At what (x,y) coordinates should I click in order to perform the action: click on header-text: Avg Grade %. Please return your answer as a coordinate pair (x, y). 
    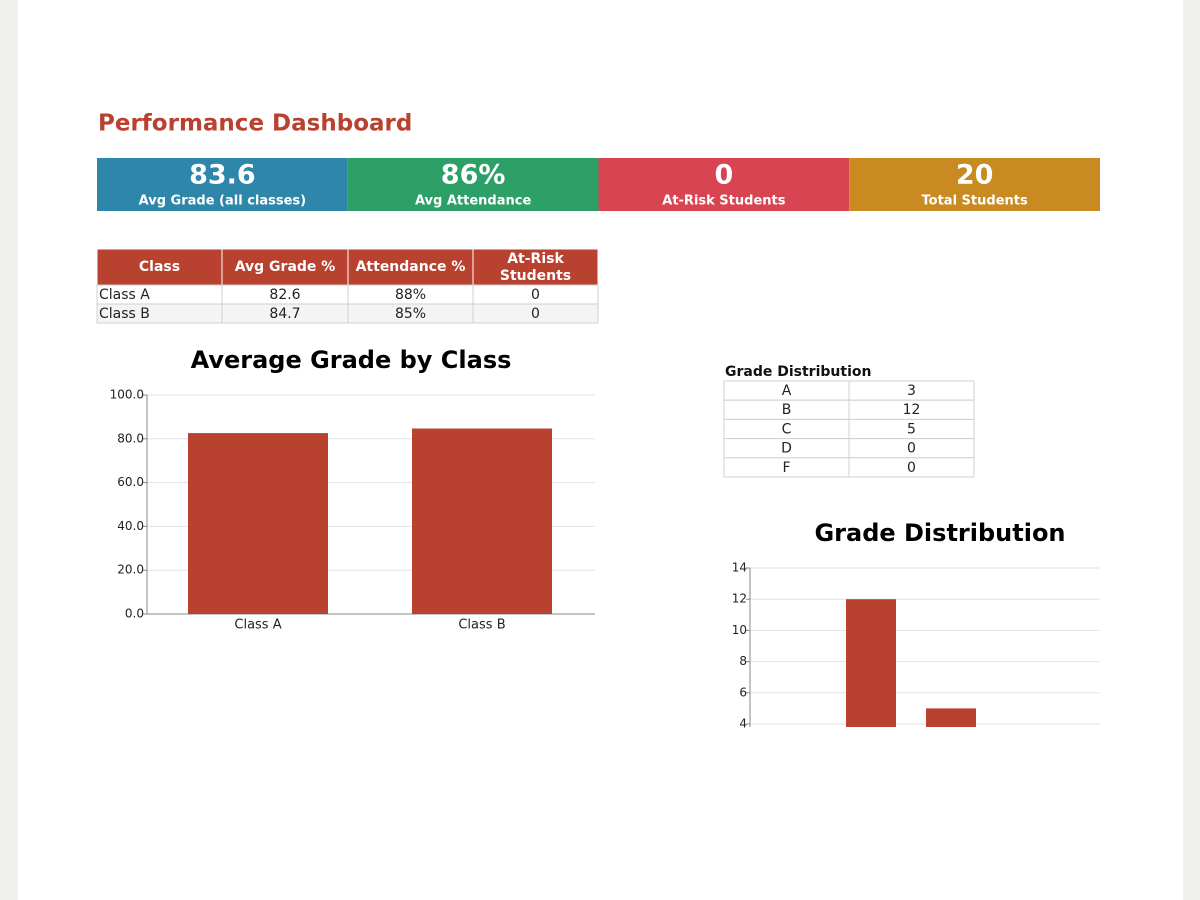
    Looking at the image, I should click on (285, 267).